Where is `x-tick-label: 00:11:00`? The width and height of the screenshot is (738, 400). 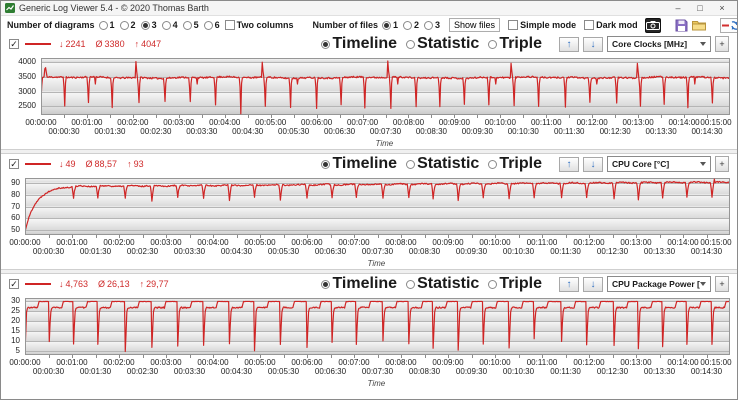 x-tick-label: 00:11:00 is located at coordinates (542, 362).